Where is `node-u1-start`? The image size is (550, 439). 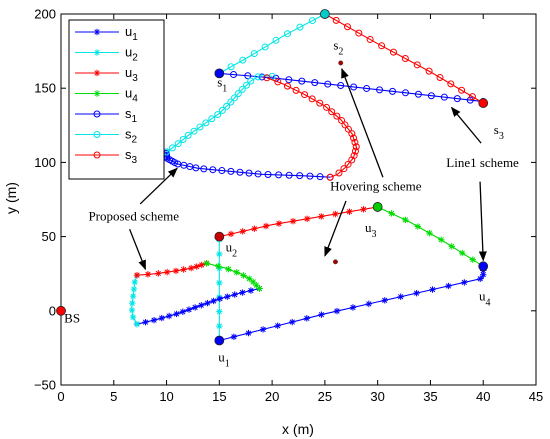
node-u1-start is located at coordinates (219, 340).